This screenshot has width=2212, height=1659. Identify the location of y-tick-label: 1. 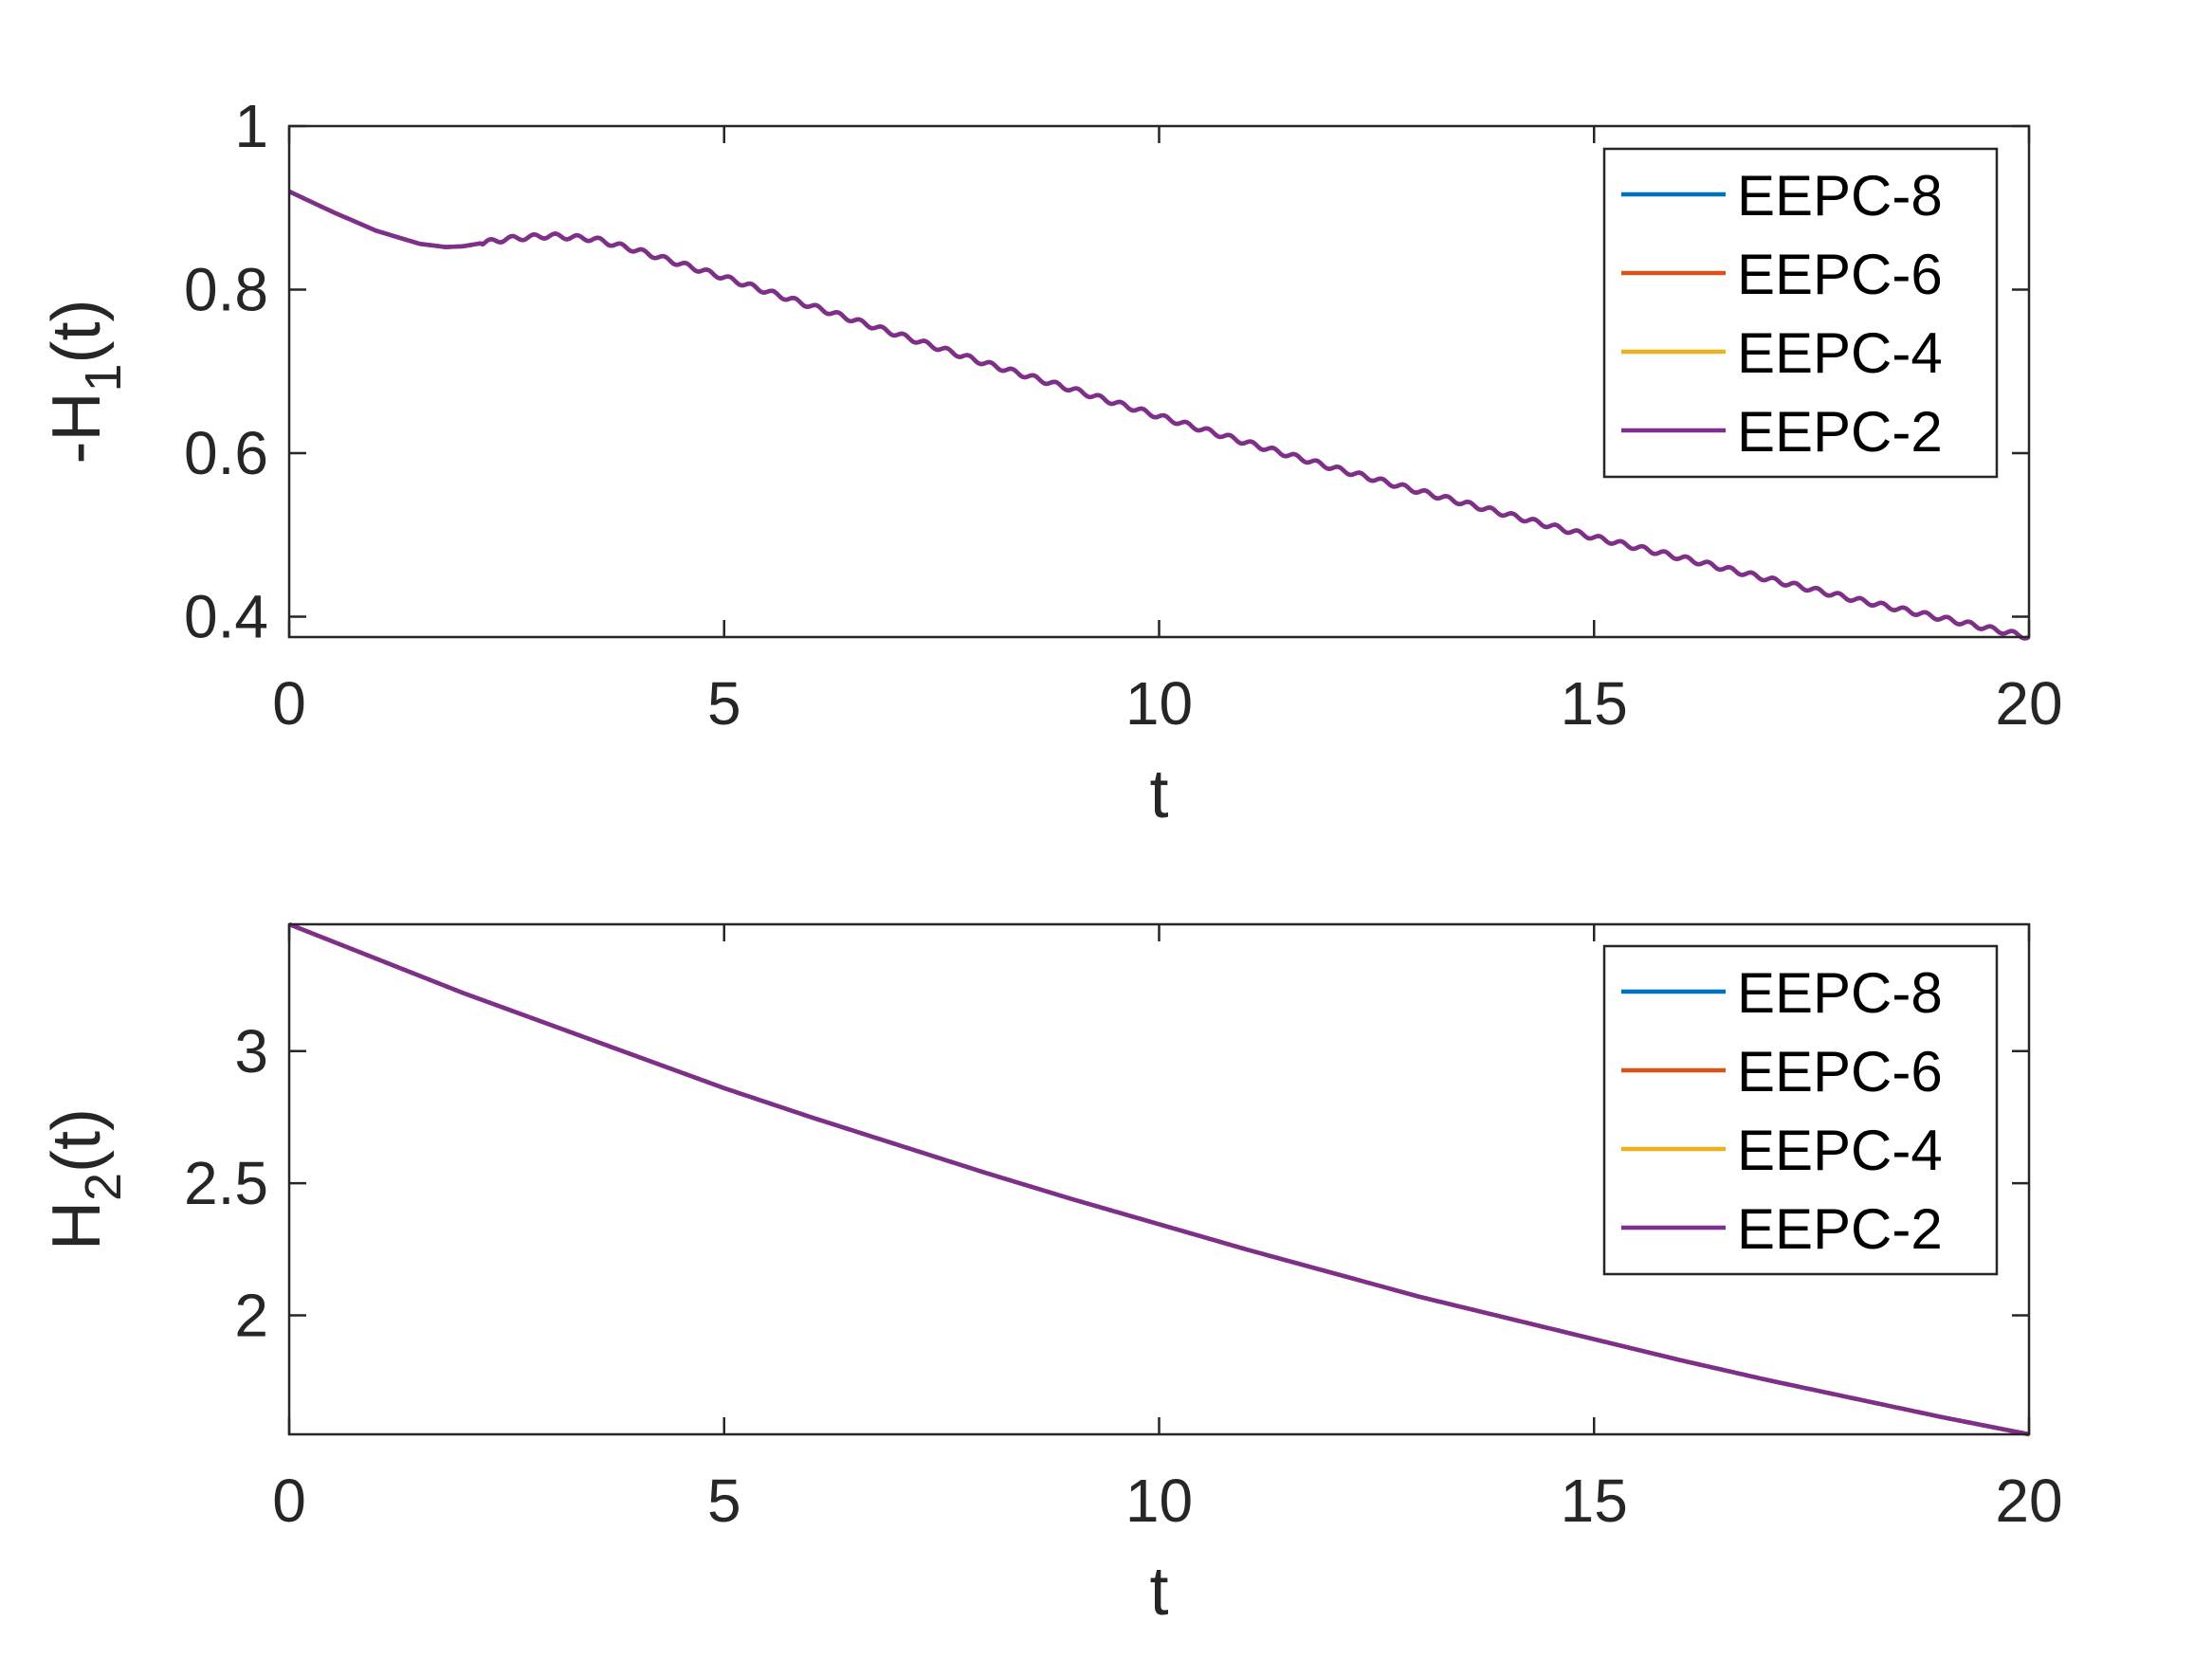
(251, 126).